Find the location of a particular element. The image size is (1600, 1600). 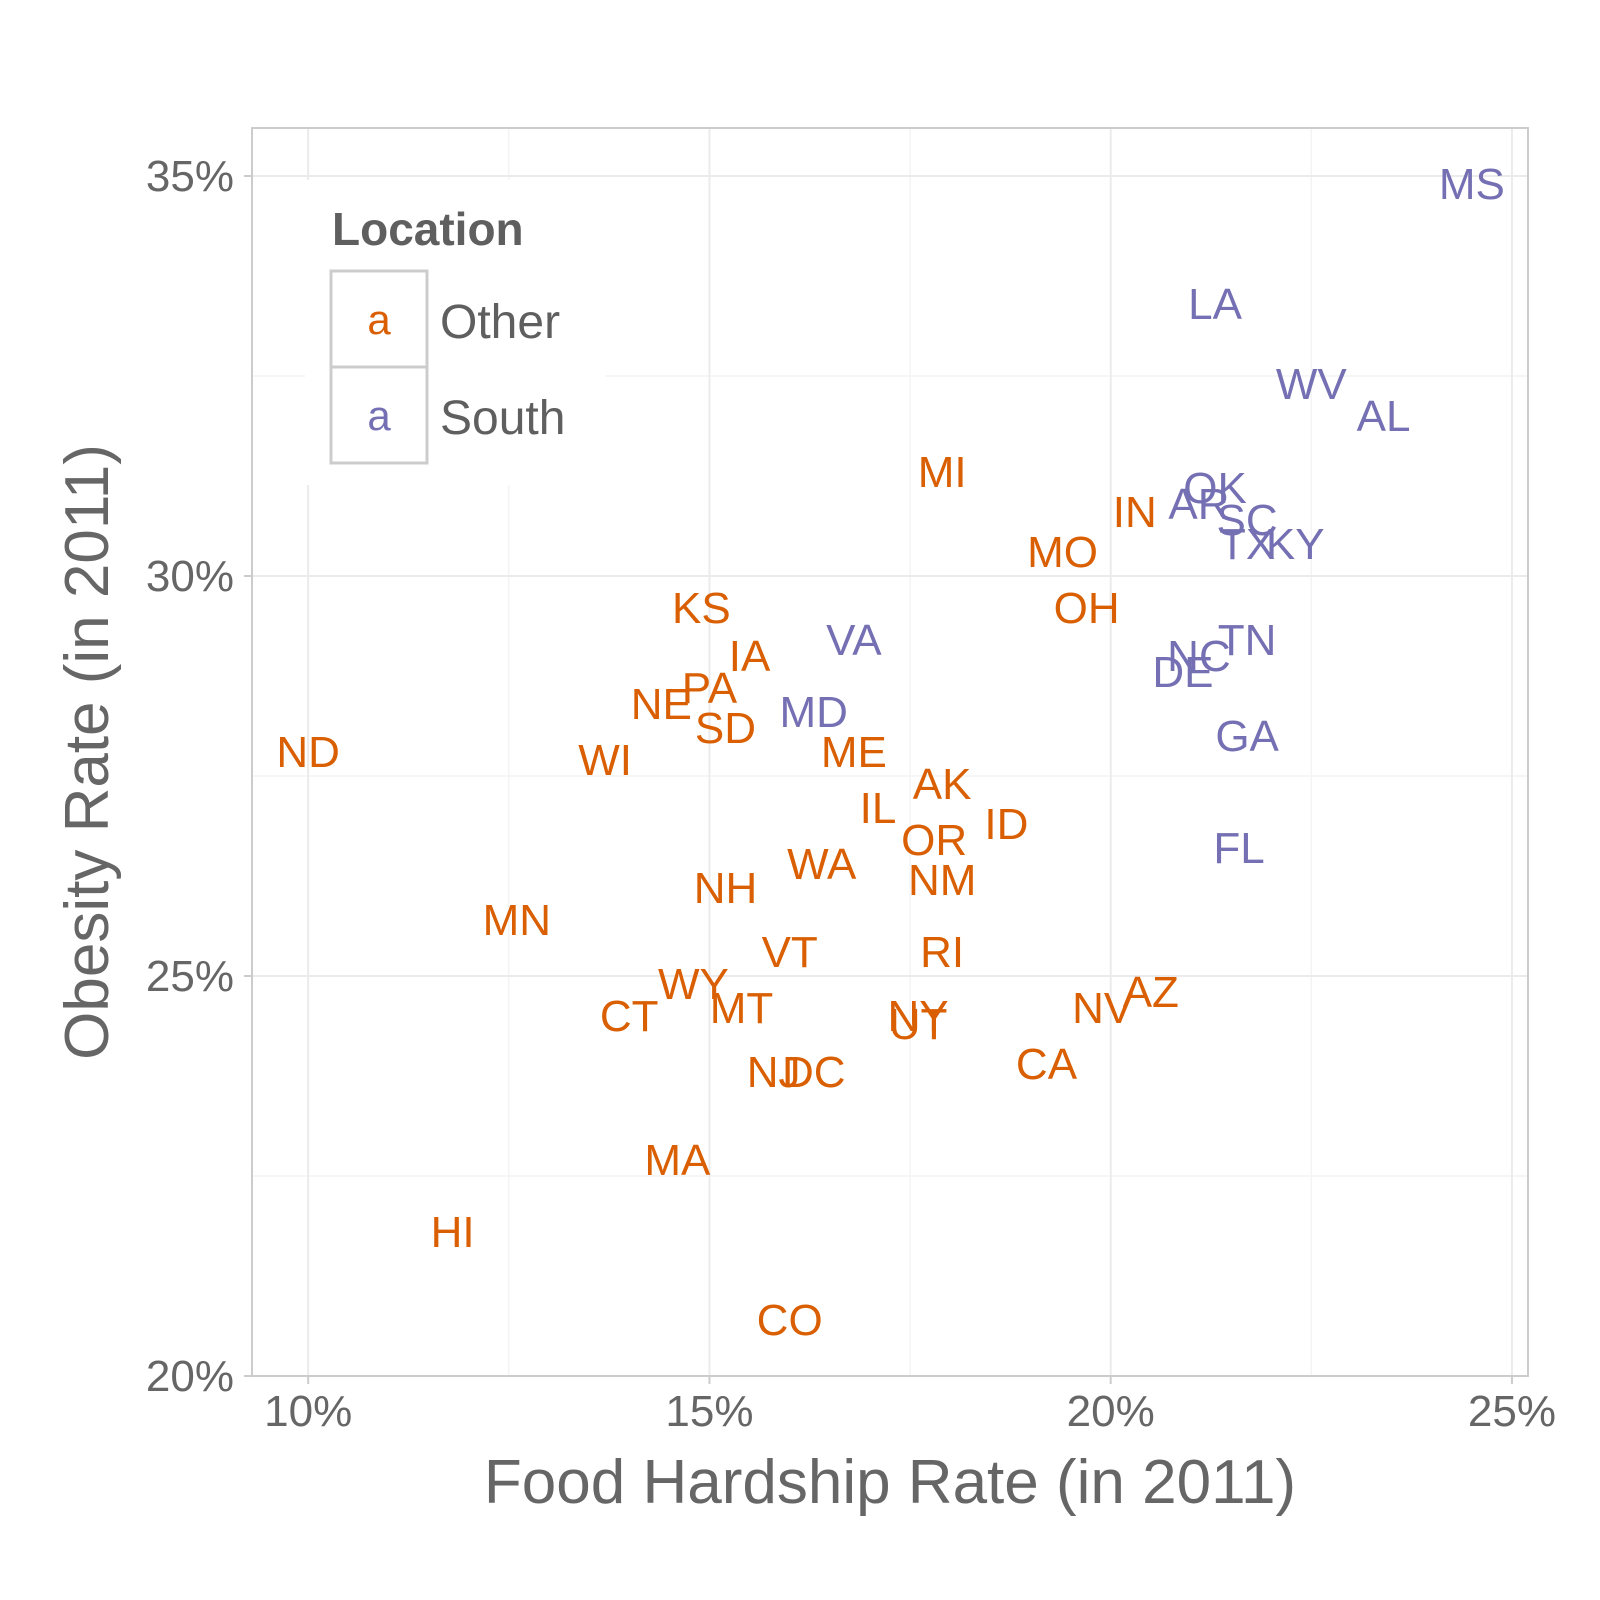

point-label-south-fl: FL is located at coordinates (1238, 848).